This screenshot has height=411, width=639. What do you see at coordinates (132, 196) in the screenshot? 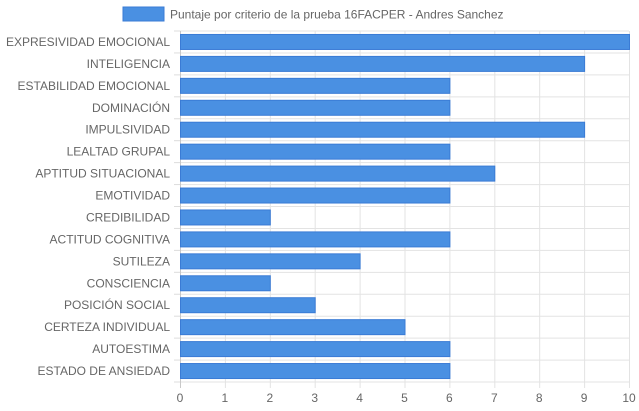
I see `y-tick-label: EMOTIVIDAD` at bounding box center [132, 196].